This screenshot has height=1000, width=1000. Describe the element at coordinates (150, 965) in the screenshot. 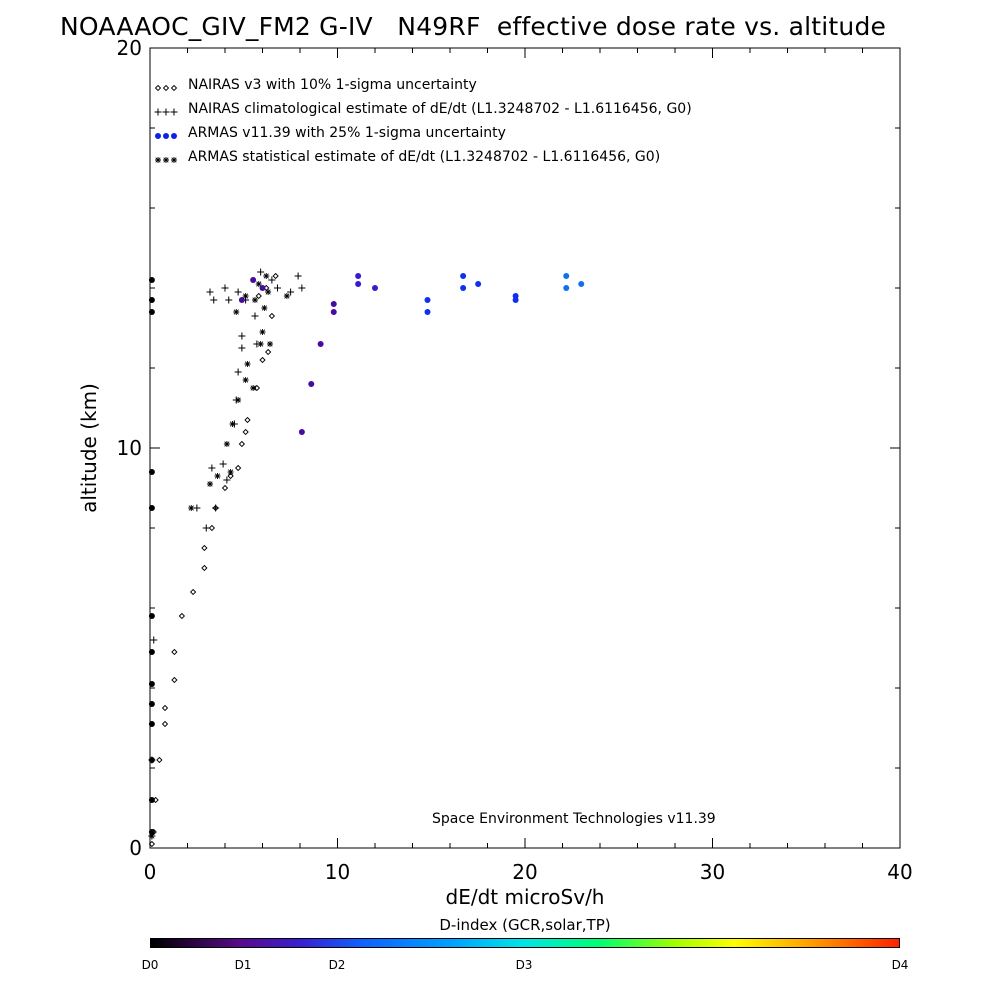

I see `colorbar-tick-label: D0` at that location.